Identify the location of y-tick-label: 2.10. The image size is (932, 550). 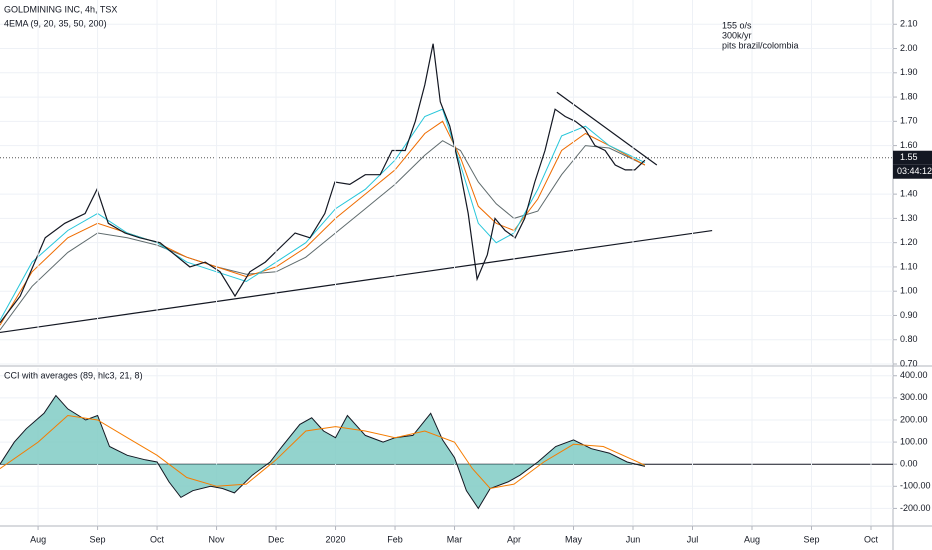
(909, 24).